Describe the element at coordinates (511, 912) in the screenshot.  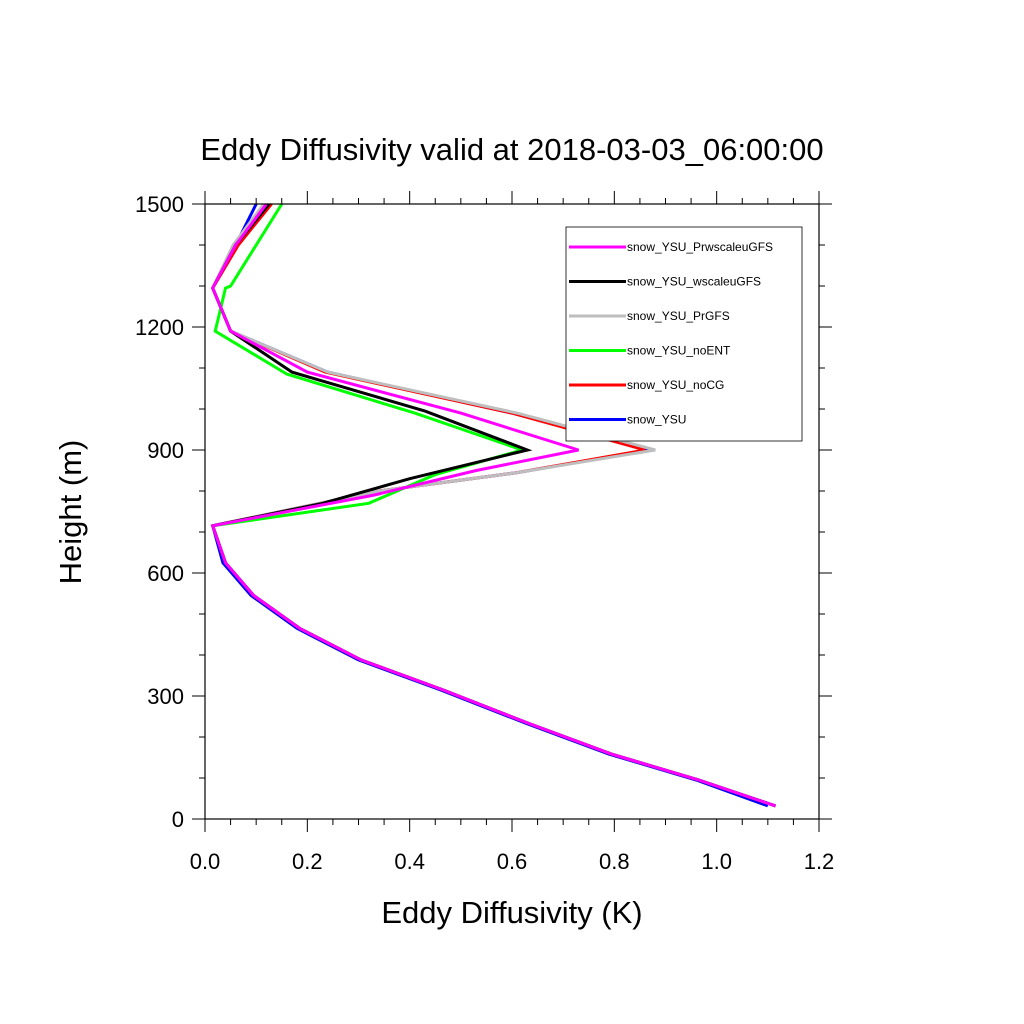
I see `x-axis-label: Eddy Diffusivity (K)` at that location.